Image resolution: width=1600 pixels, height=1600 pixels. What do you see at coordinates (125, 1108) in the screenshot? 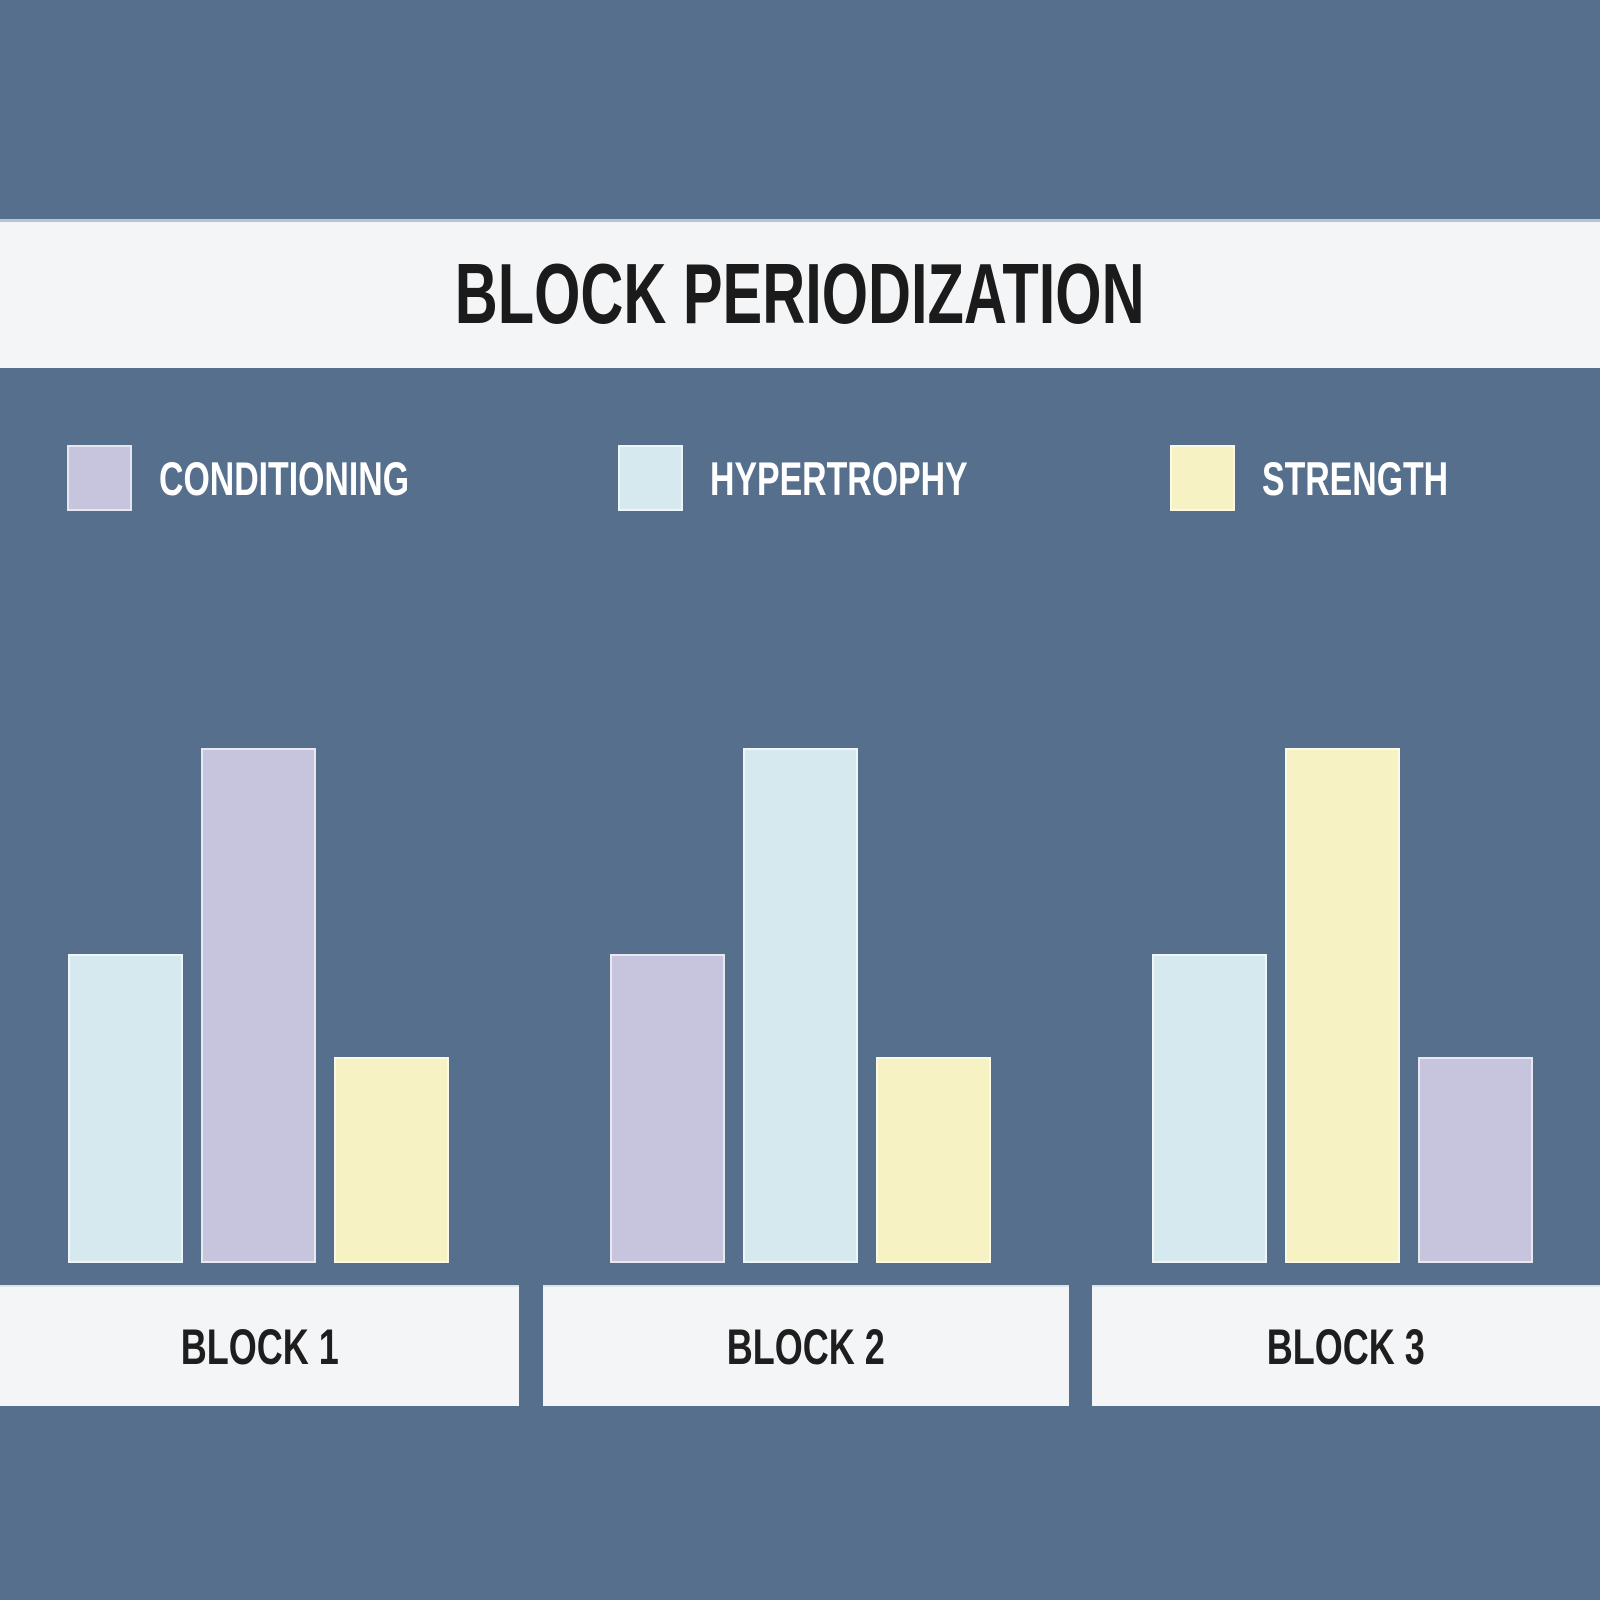
I see `bar-block1-hypertrophy` at bounding box center [125, 1108].